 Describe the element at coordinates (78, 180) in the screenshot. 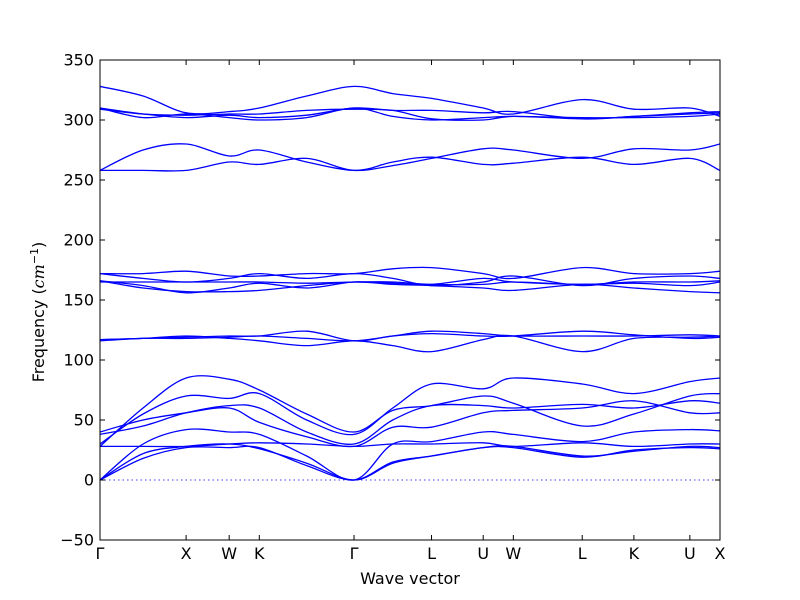

I see `y-tick-label: 250` at that location.